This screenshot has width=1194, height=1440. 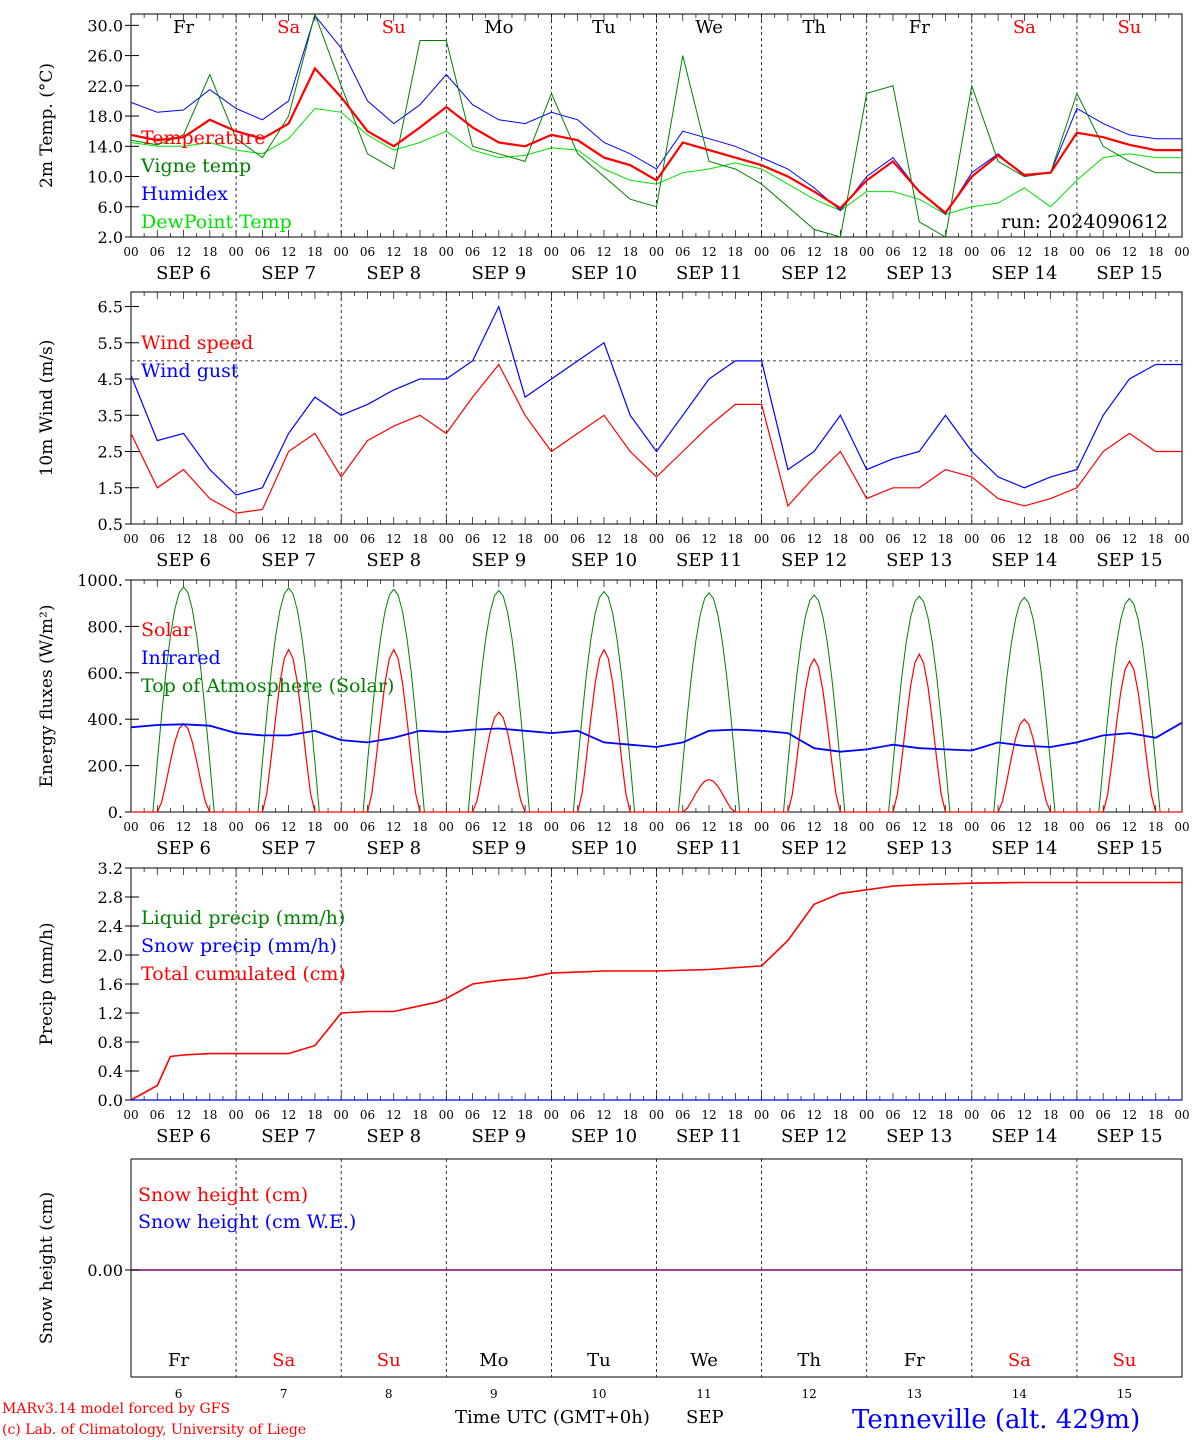 I want to click on day-number-label: 8, so click(x=389, y=1394).